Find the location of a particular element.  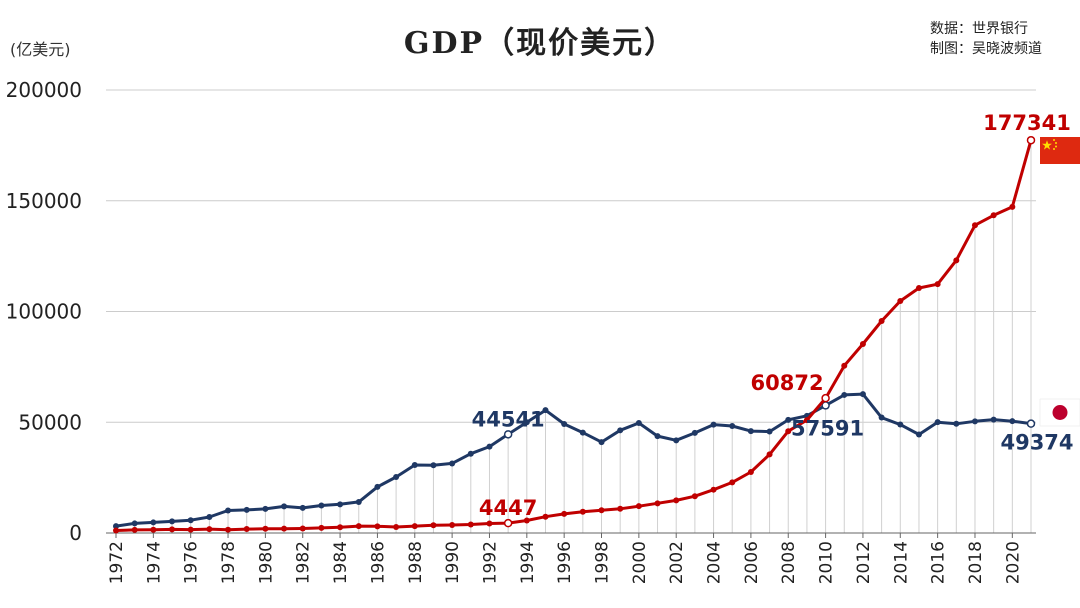

x-tick-label: 1984 is located at coordinates (341, 562).